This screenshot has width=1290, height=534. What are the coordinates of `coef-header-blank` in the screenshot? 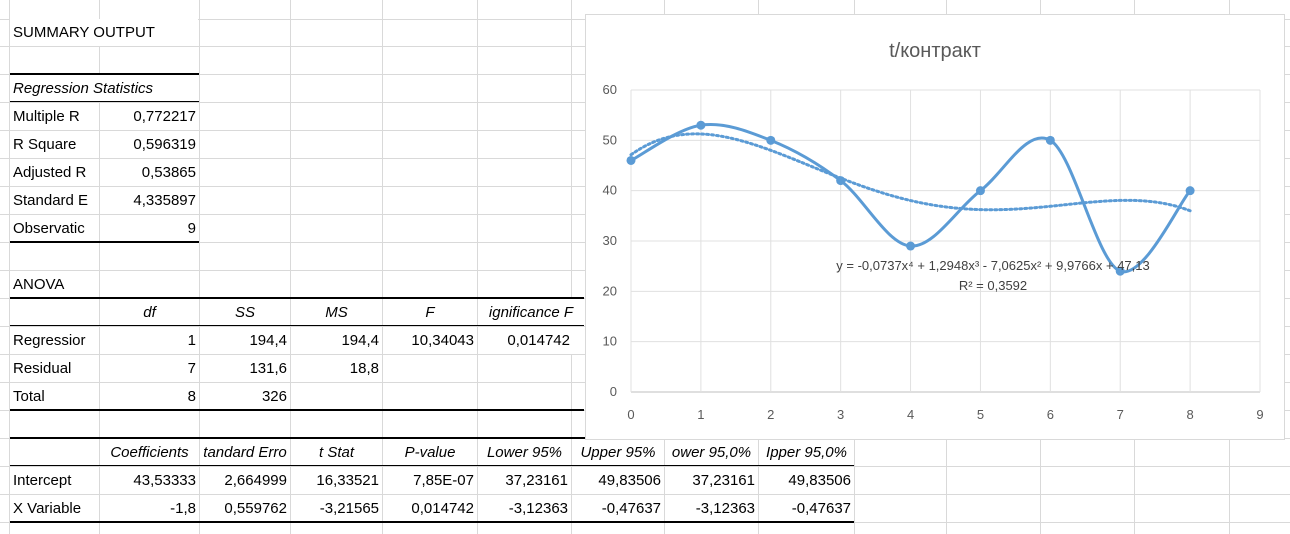 It's located at (54, 452).